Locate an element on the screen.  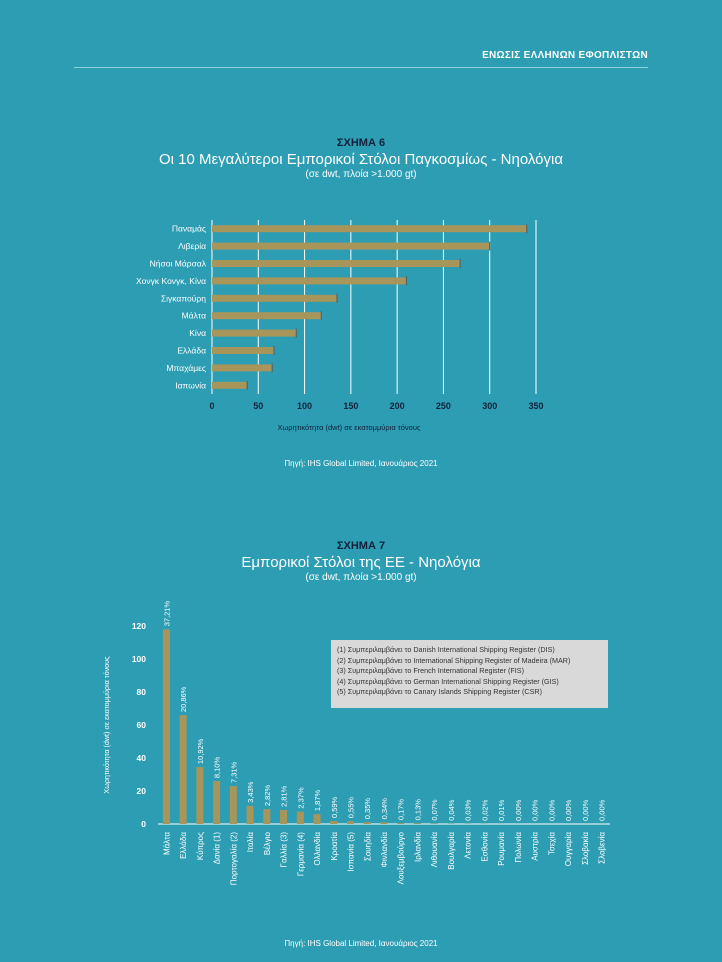
category-label: Ουγγαρία is located at coordinates (568, 849).